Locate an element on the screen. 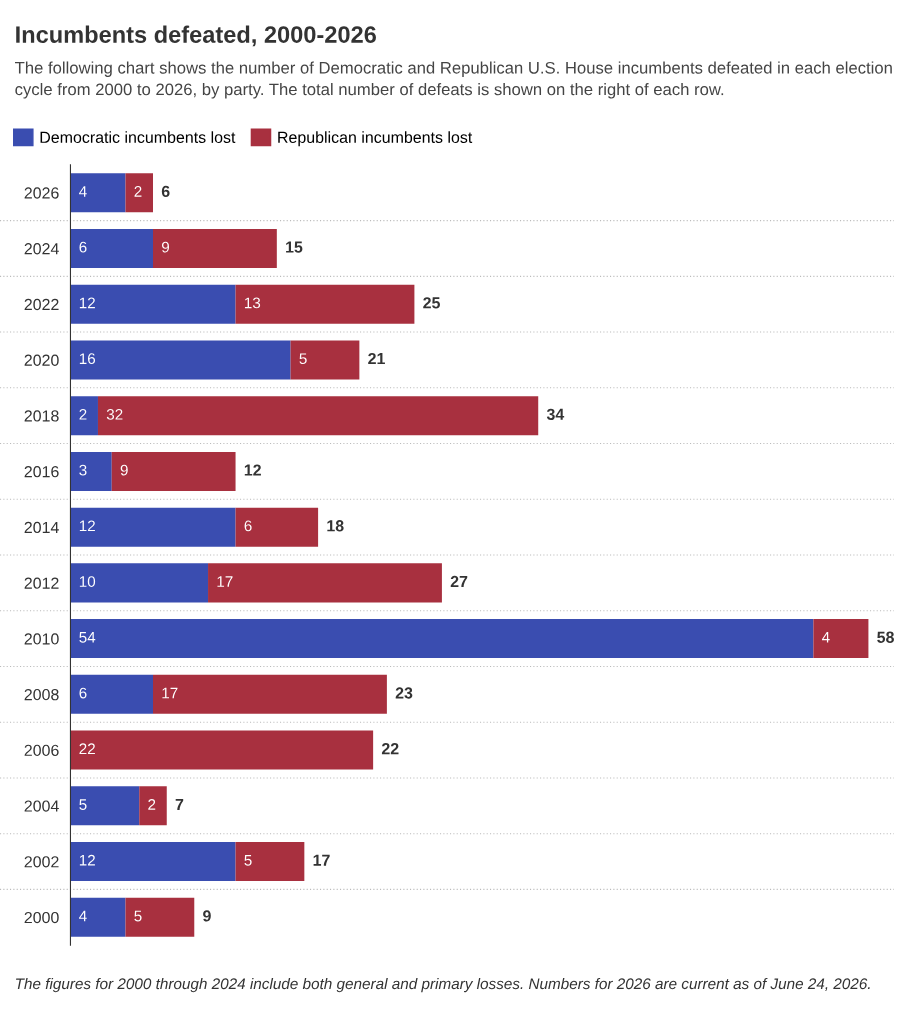 The image size is (915, 1024). chart-subtitle: The following chart shows the number of Democratic and Republican U.S. House incumbents defeated in each election cycle from 2000 to 2026, by party. The total number of defeats is shown on the right of each row. is located at coordinates (453, 80).